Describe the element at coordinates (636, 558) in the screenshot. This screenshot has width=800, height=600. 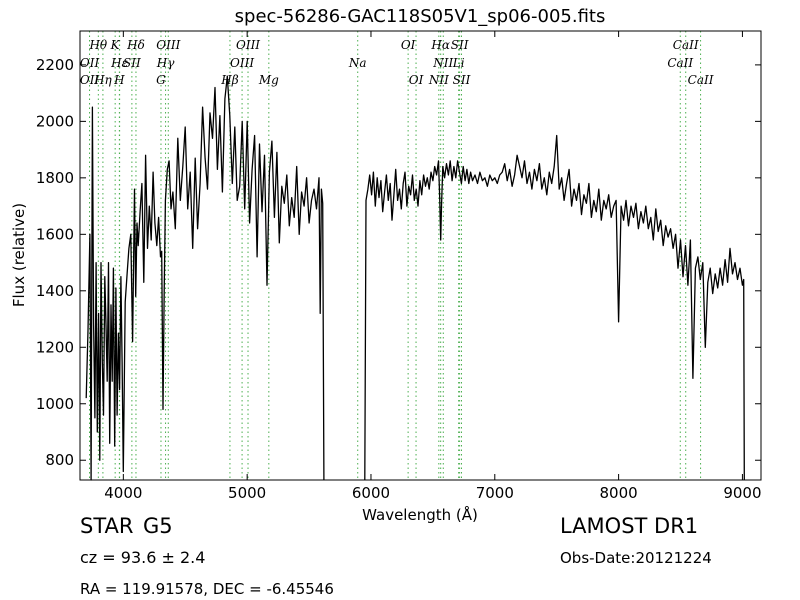
I see `observation-date: Obs-Date:20121224` at that location.